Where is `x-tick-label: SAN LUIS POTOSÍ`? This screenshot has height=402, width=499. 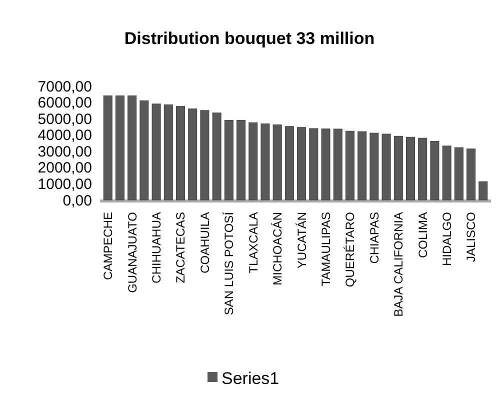
x-tick-label: SAN LUIS POTOSÍ is located at coordinates (229, 263).